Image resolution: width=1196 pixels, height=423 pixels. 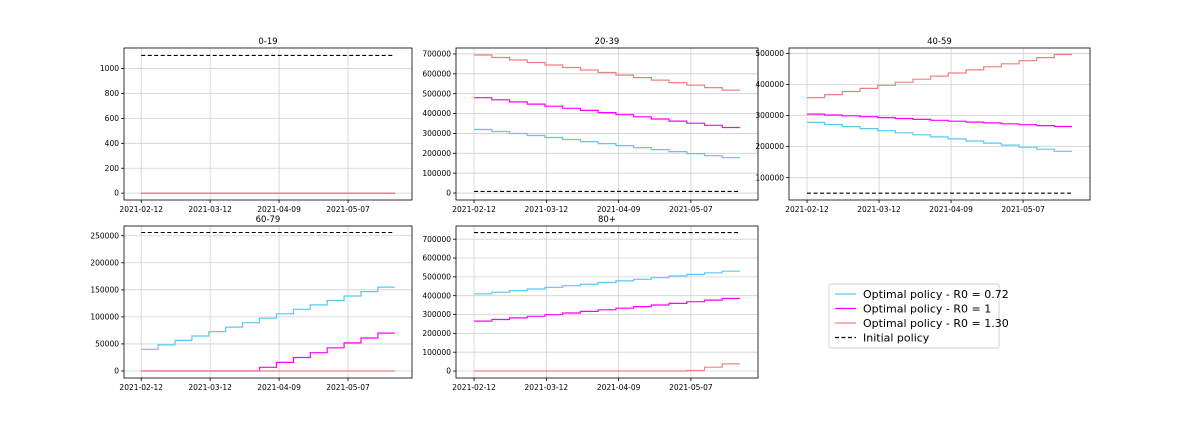 What do you see at coordinates (896, 338) in the screenshot?
I see `legend-label: Initial policy` at bounding box center [896, 338].